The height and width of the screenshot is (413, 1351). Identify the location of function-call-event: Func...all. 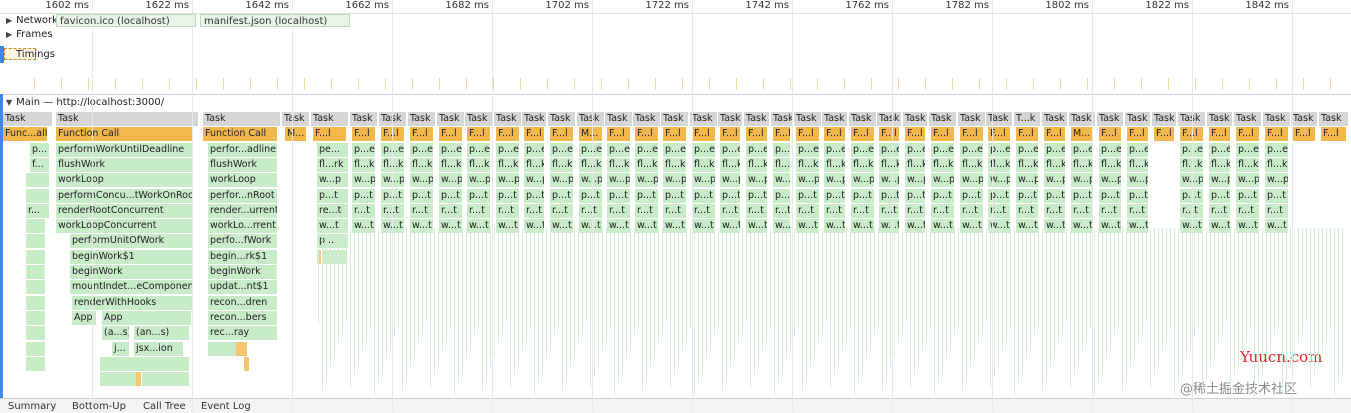
(25, 134).